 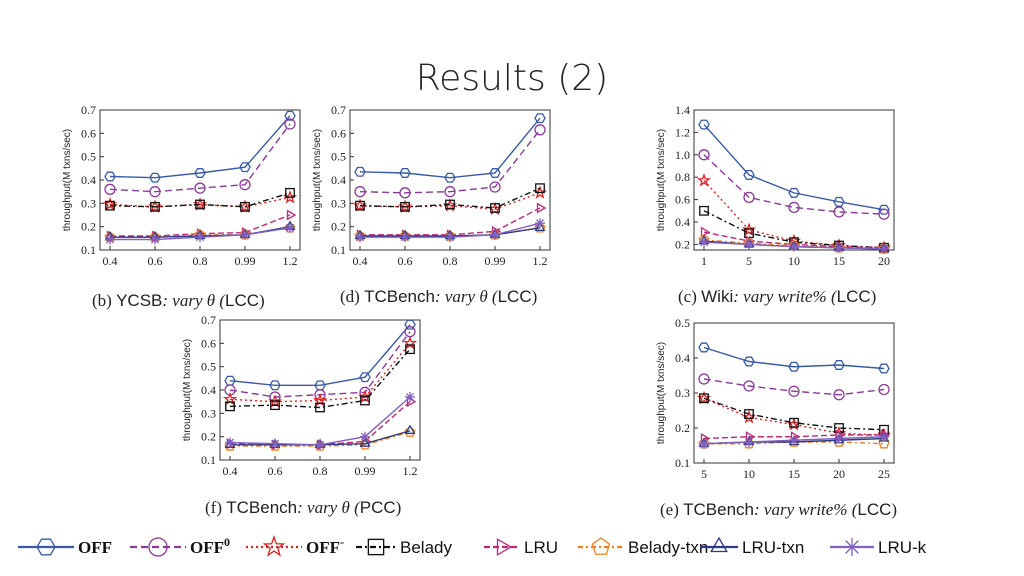 I want to click on chart-d-line-off, so click(x=450, y=148).